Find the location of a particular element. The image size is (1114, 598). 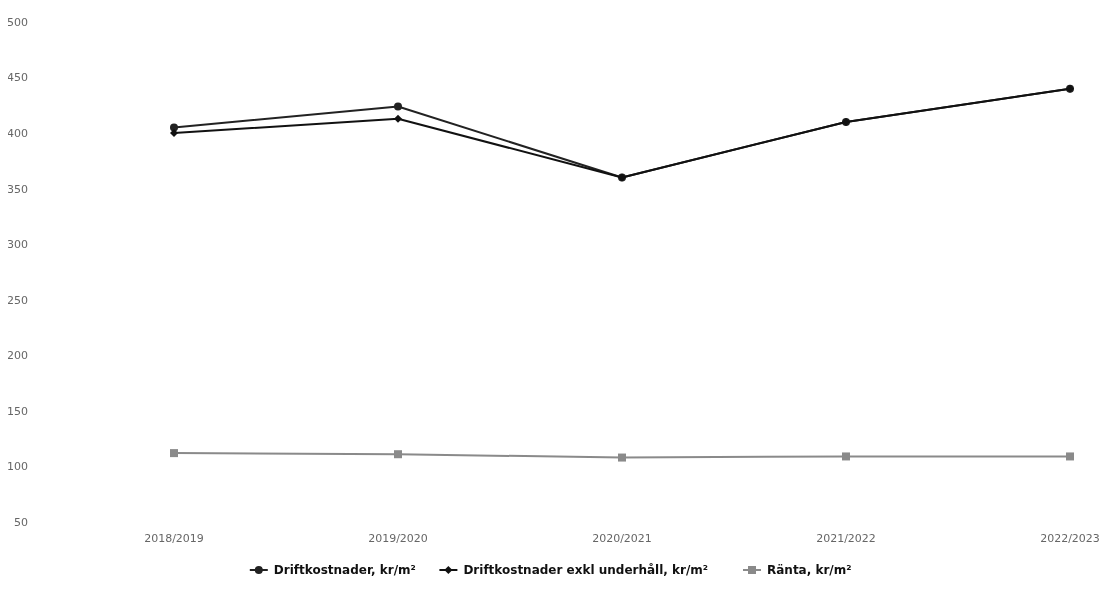

x-tick-label: 2019/2020 is located at coordinates (398, 538).